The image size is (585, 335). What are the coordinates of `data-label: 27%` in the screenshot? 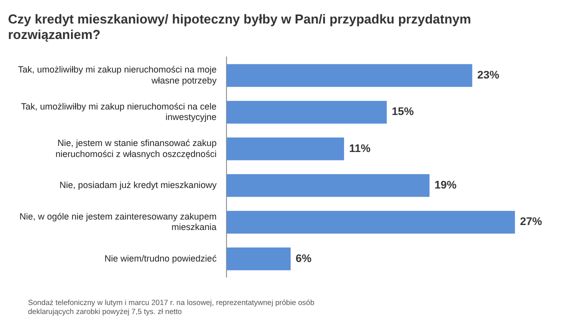 It's located at (531, 222).